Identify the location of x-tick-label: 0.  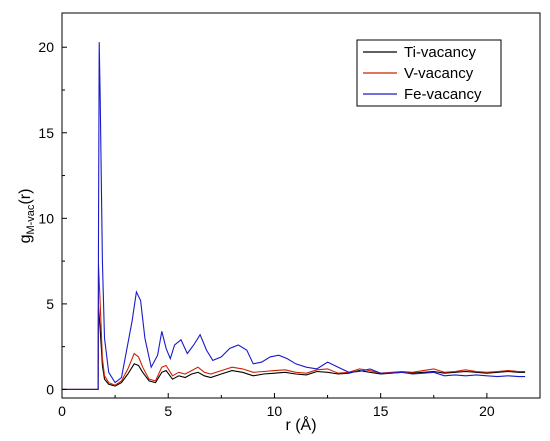
(62, 411).